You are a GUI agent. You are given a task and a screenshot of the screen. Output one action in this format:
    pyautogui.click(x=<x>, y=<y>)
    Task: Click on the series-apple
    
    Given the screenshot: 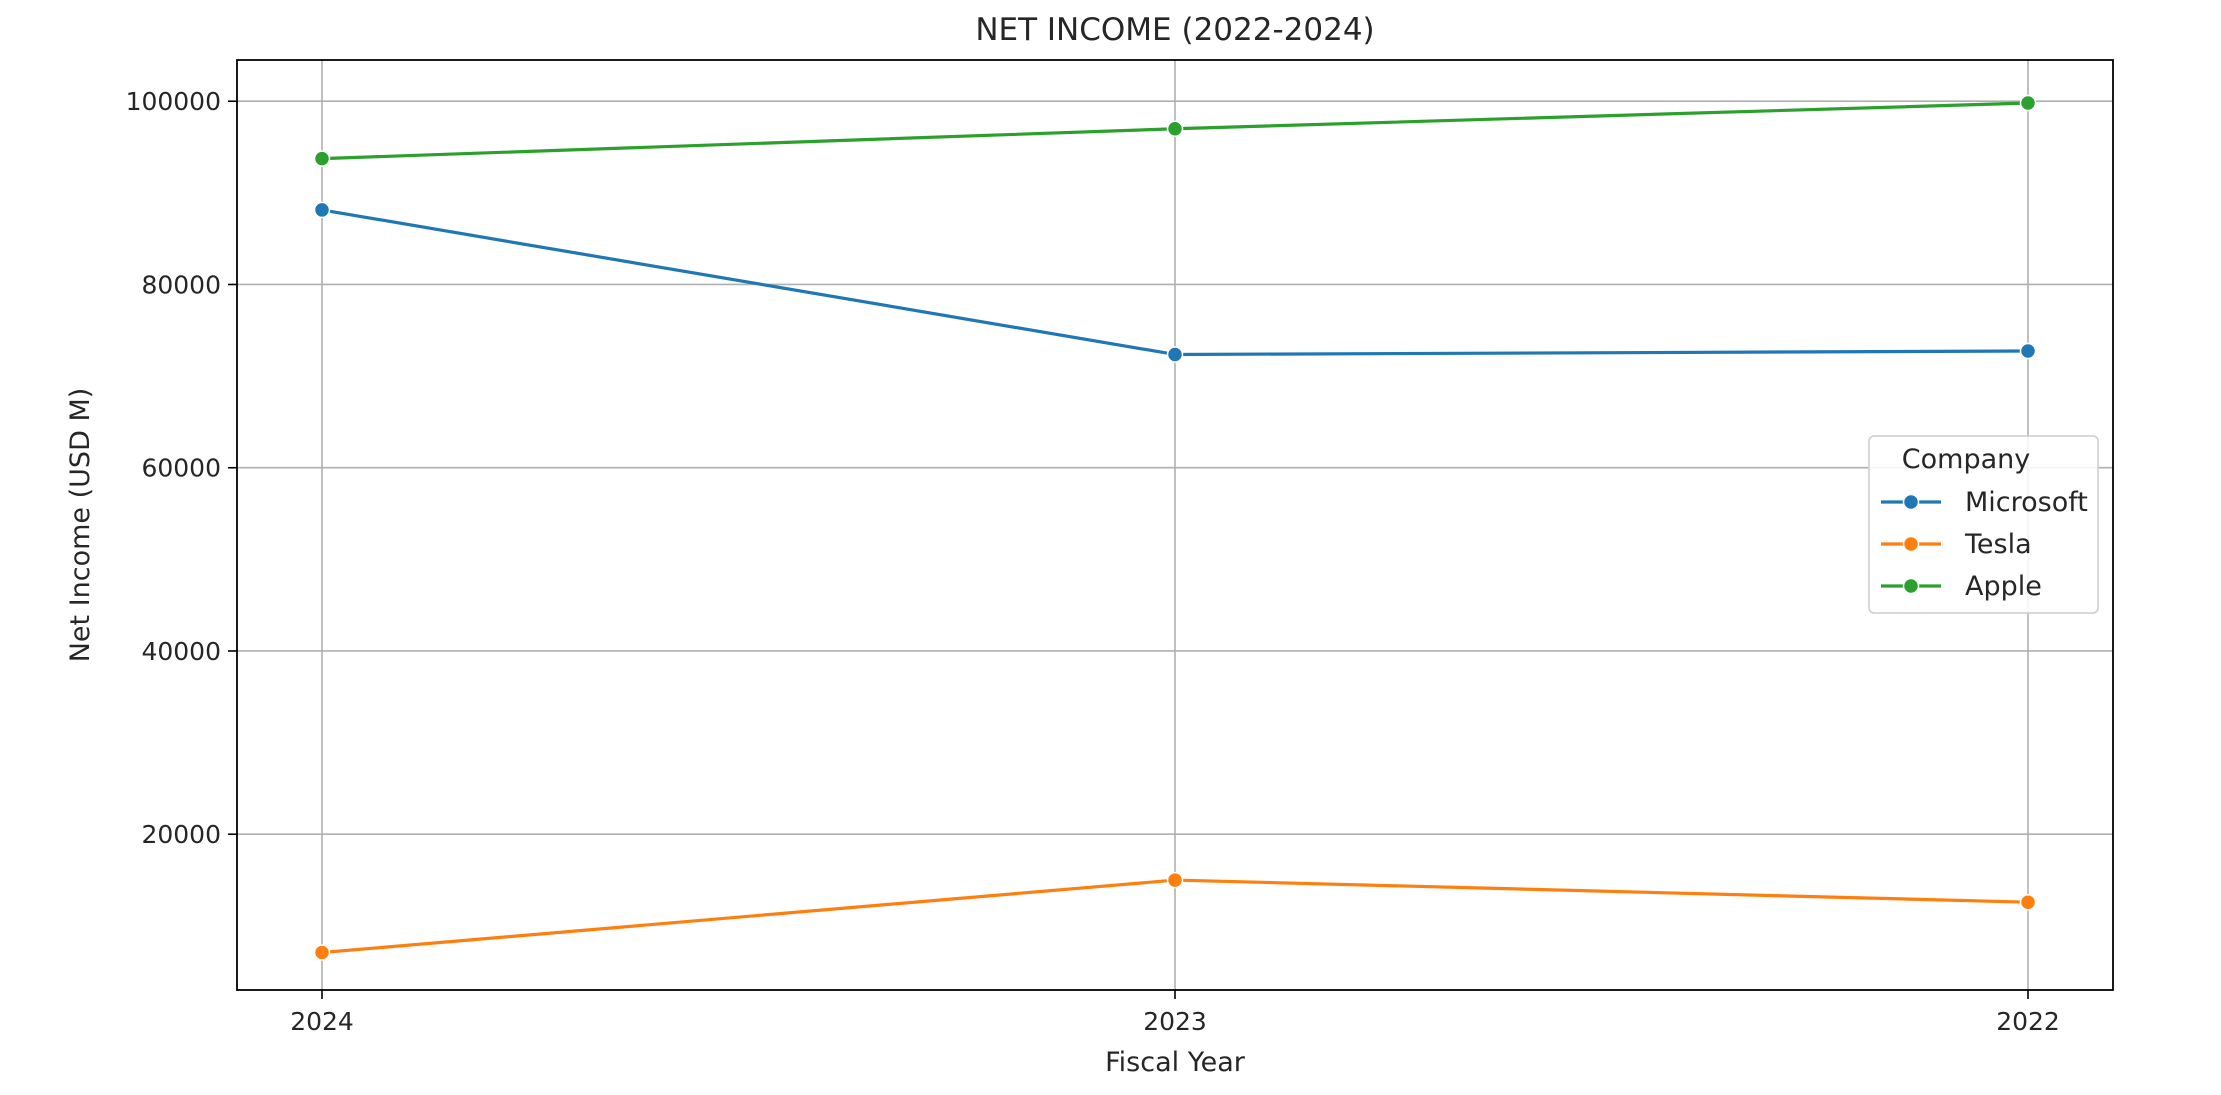 What is the action you would take?
    pyautogui.click(x=1175, y=130)
    